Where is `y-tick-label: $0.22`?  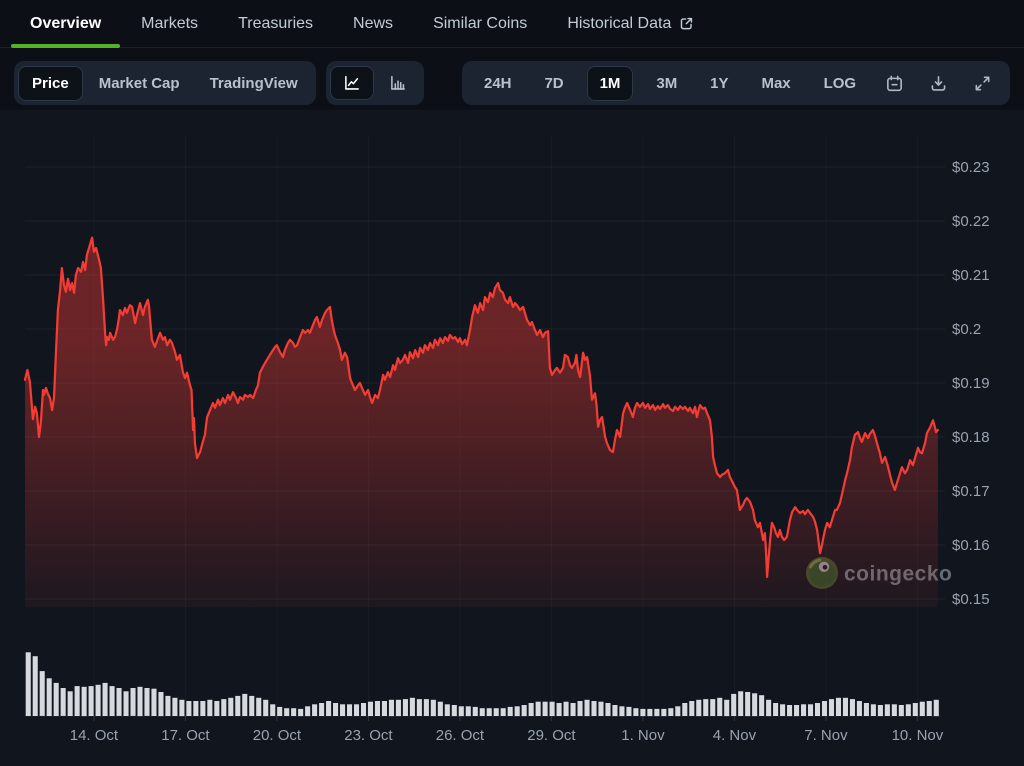 y-tick-label: $0.22 is located at coordinates (971, 221).